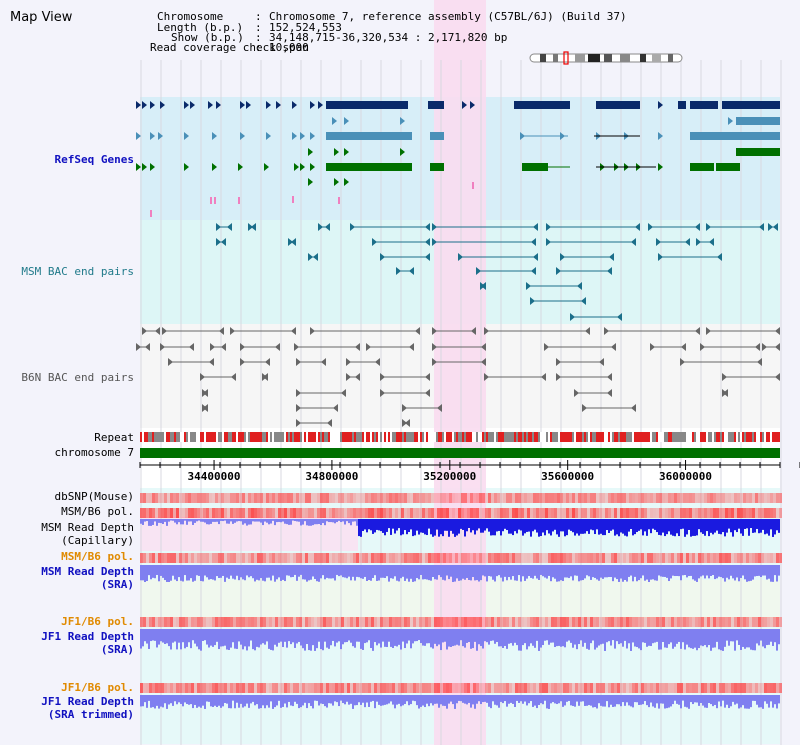  What do you see at coordinates (87, 701) in the screenshot?
I see `track-label-jf1-read-depth-trimmed: JF1 Read Depth` at bounding box center [87, 701].